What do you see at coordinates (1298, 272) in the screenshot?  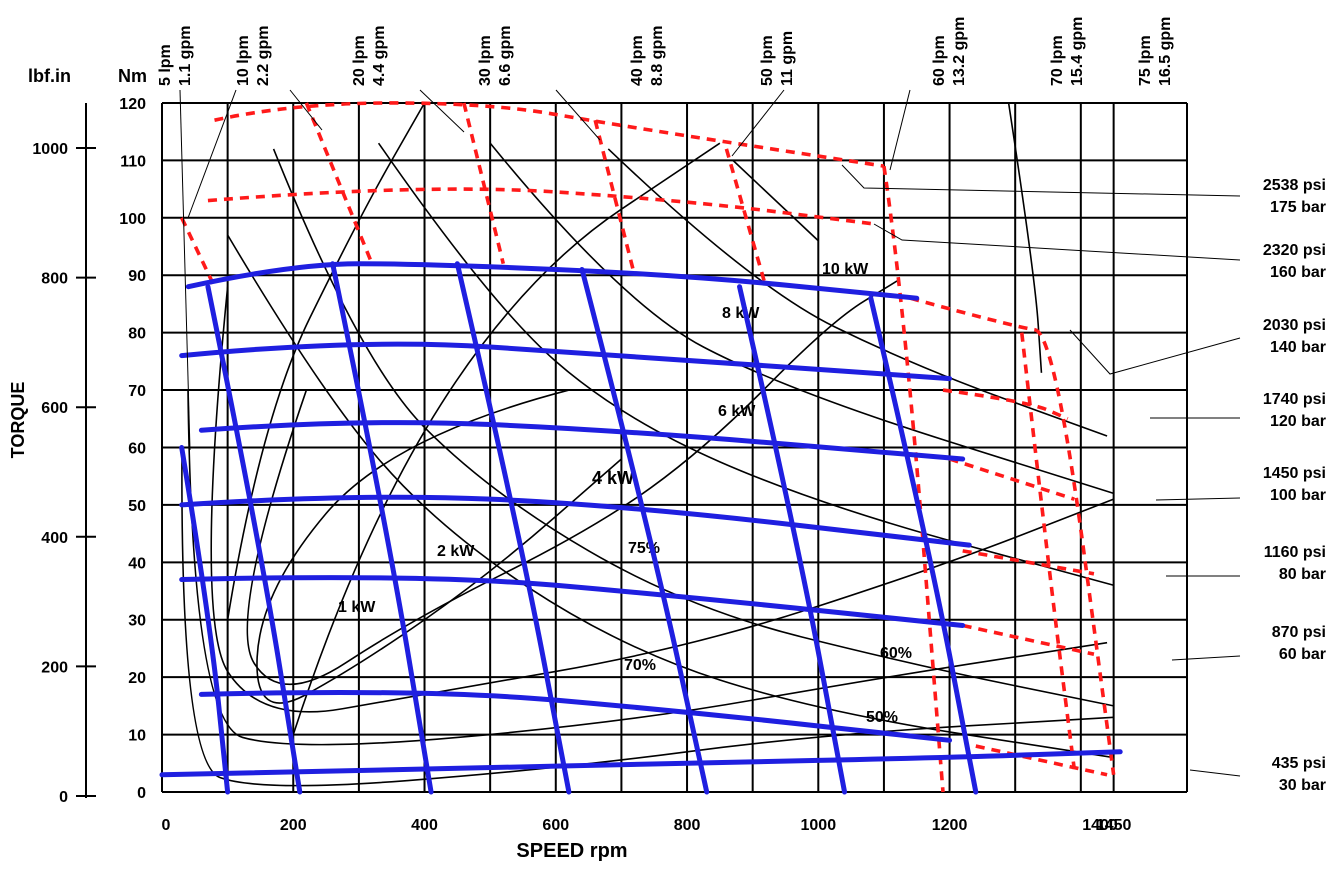 I see `pressure-label-bar: 160 bar` at bounding box center [1298, 272].